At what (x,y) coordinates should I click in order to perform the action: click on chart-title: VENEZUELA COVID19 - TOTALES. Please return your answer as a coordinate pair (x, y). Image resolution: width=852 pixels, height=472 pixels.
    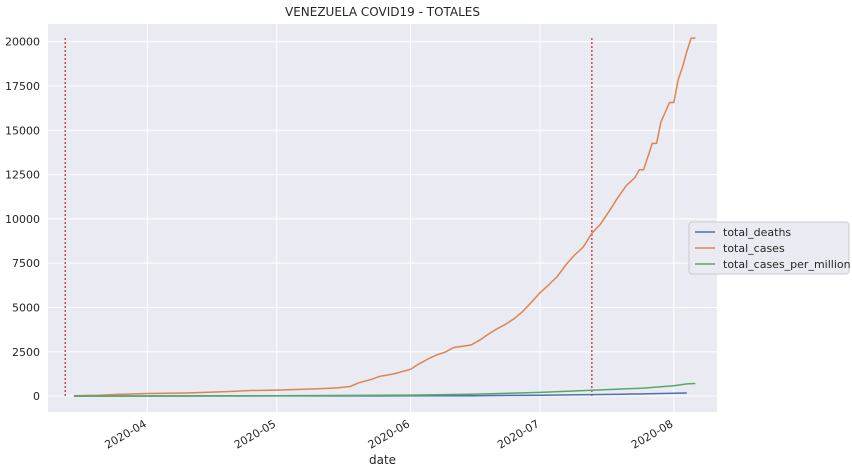
    Looking at the image, I should click on (382, 12).